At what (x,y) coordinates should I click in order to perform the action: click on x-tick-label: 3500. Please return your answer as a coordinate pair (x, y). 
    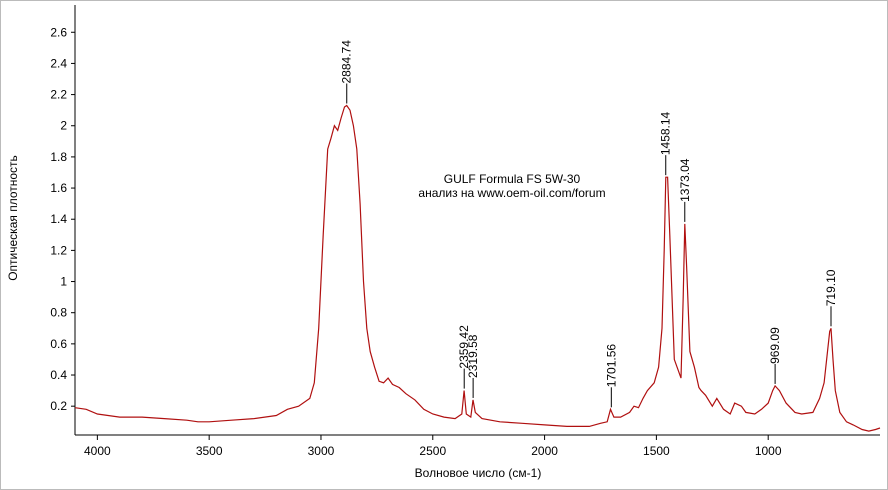
    Looking at the image, I should click on (209, 451).